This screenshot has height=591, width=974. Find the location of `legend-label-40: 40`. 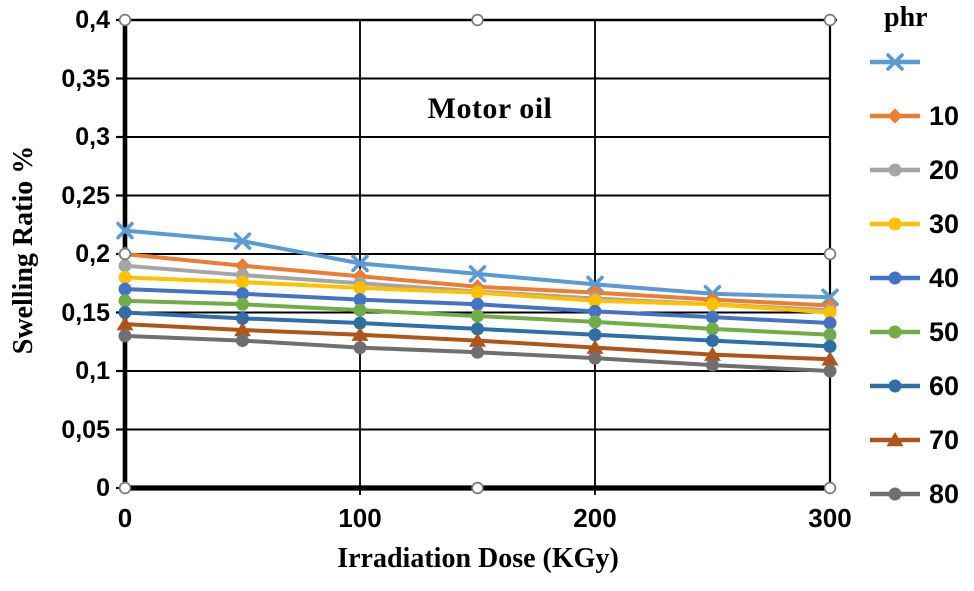

legend-label-40: 40 is located at coordinates (944, 278).